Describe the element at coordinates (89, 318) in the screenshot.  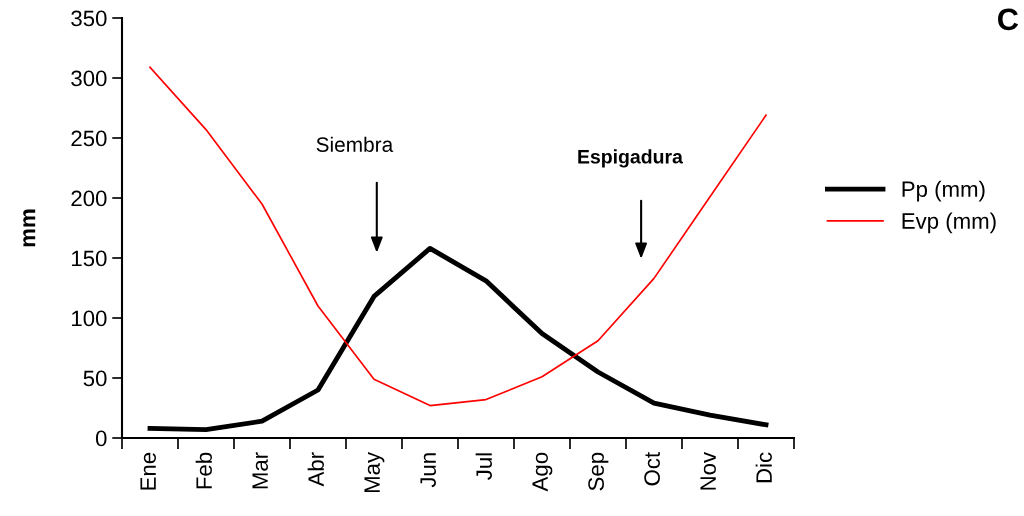
I see `y-tick-label: 100` at that location.